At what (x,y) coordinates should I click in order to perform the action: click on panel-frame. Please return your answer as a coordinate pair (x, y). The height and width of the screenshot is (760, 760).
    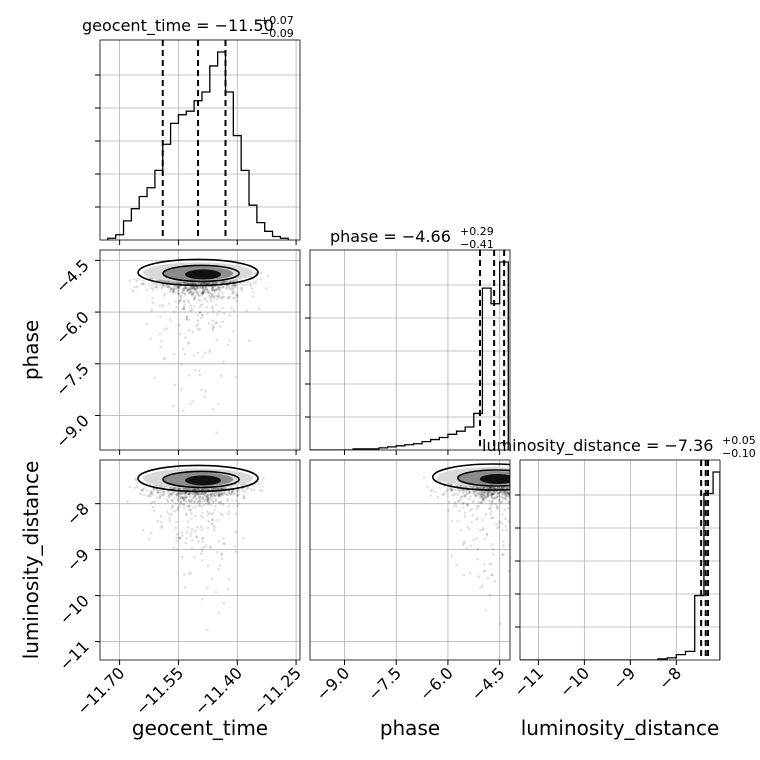
    Looking at the image, I should click on (200, 560).